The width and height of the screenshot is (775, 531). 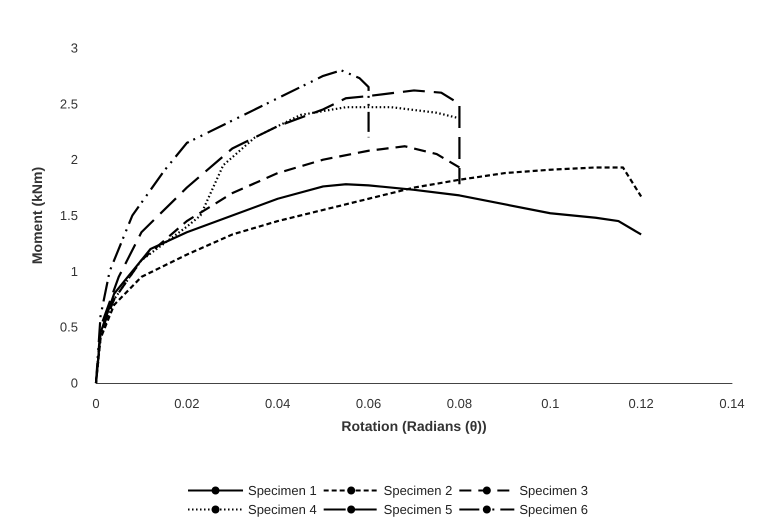 I want to click on y-axis-title: Moment (kNm), so click(x=37, y=215).